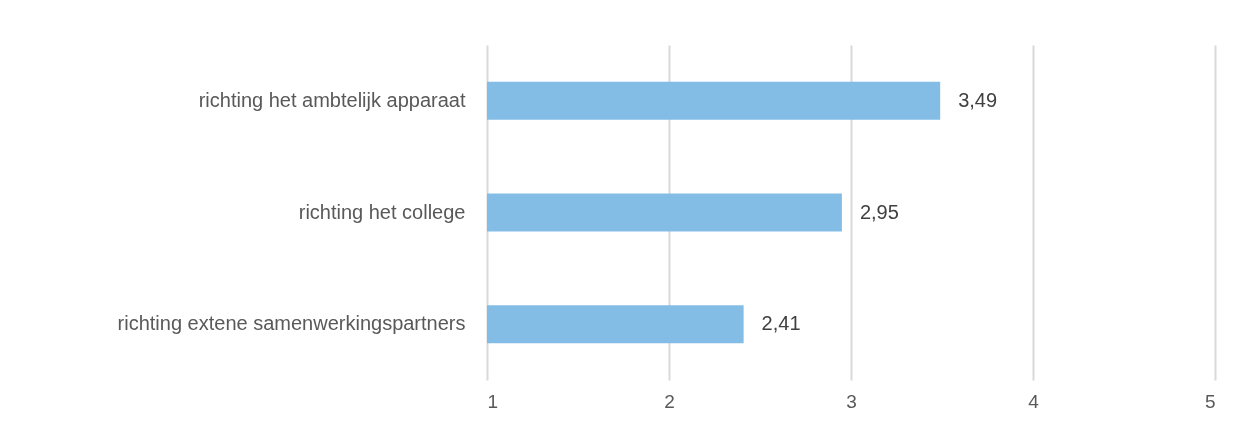 This screenshot has height=443, width=1241. What do you see at coordinates (291, 323) in the screenshot?
I see `y-tick-label: richting extene samenwerkingspartners` at bounding box center [291, 323].